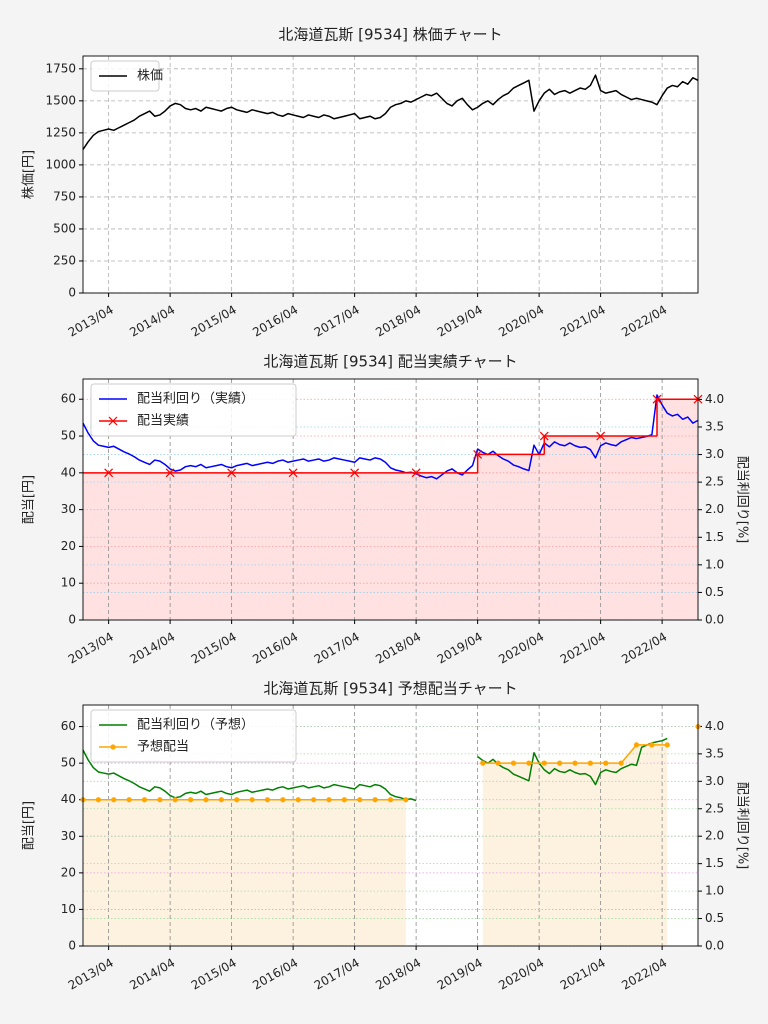  I want to click on y2-tick-label: 2.0, so click(714, 509).